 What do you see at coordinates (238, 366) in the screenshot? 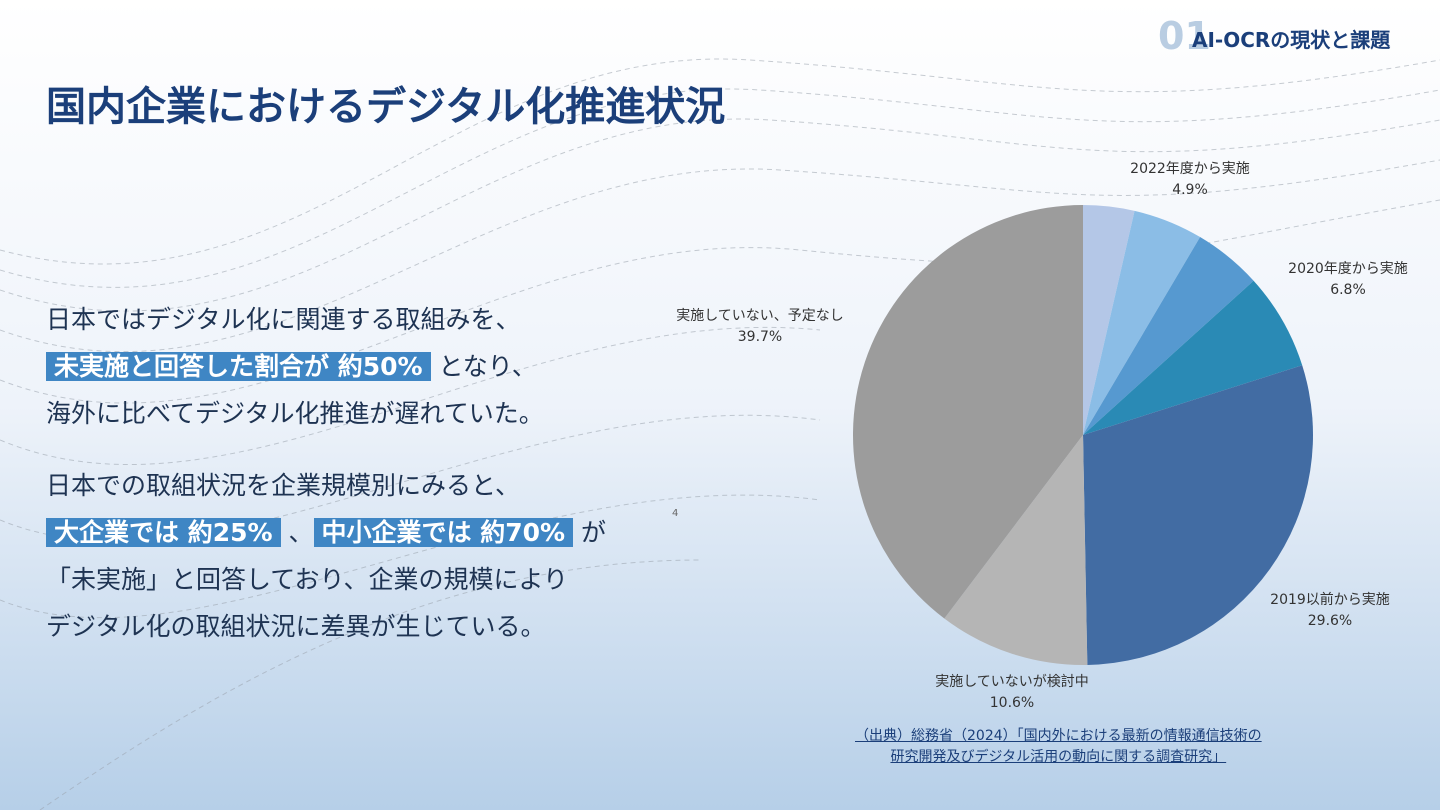
I see `highlight: 未実施と回答した割合が 約50%` at bounding box center [238, 366].